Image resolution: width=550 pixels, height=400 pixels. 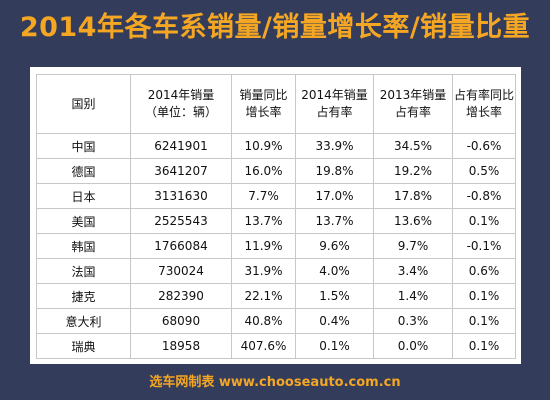 I want to click on cell-share-2013: 9.7%, so click(x=413, y=246).